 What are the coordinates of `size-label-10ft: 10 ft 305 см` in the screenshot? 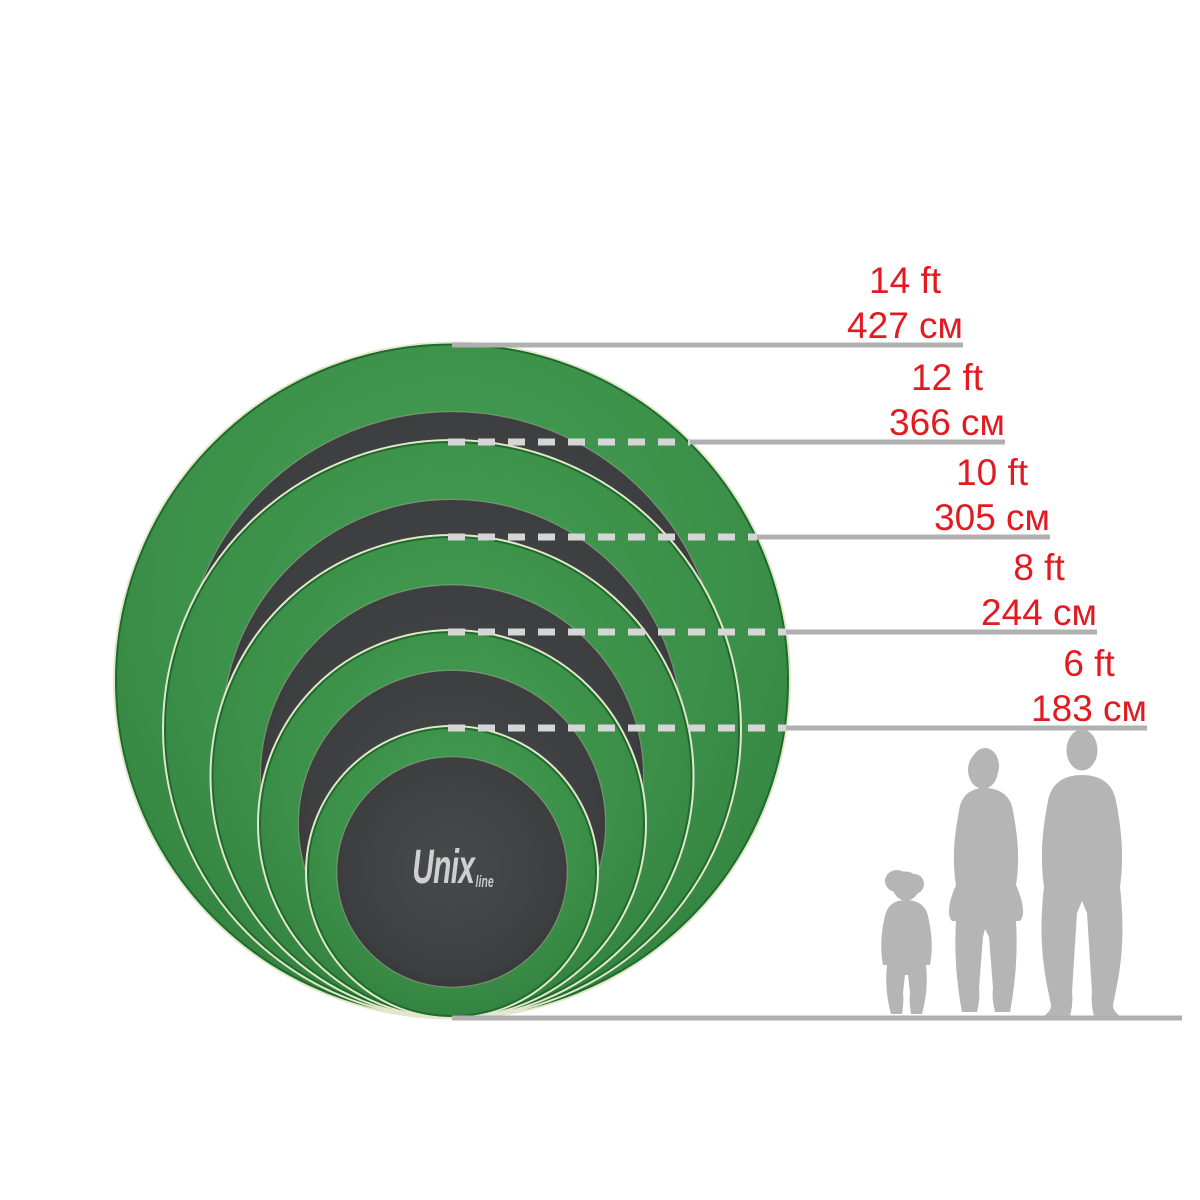 It's located at (992, 495).